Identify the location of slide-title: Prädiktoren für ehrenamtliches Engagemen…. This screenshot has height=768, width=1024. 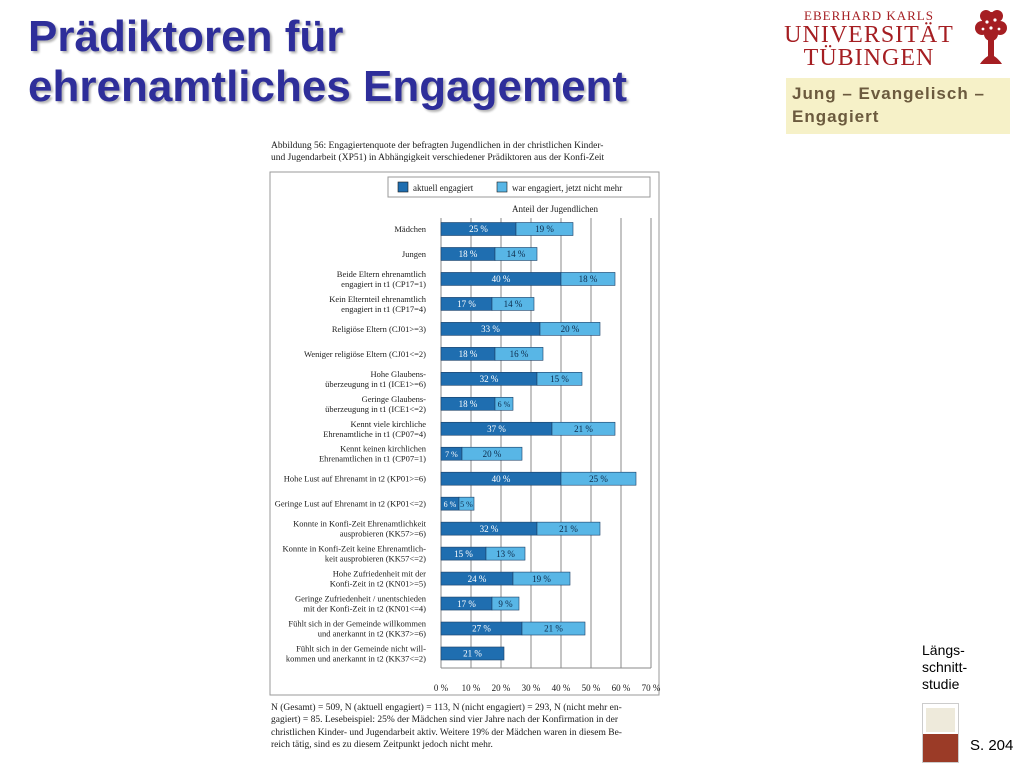
(327, 62).